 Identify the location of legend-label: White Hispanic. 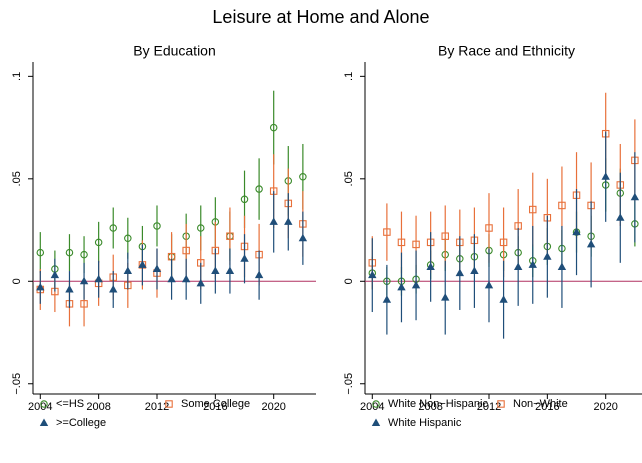
(425, 423).